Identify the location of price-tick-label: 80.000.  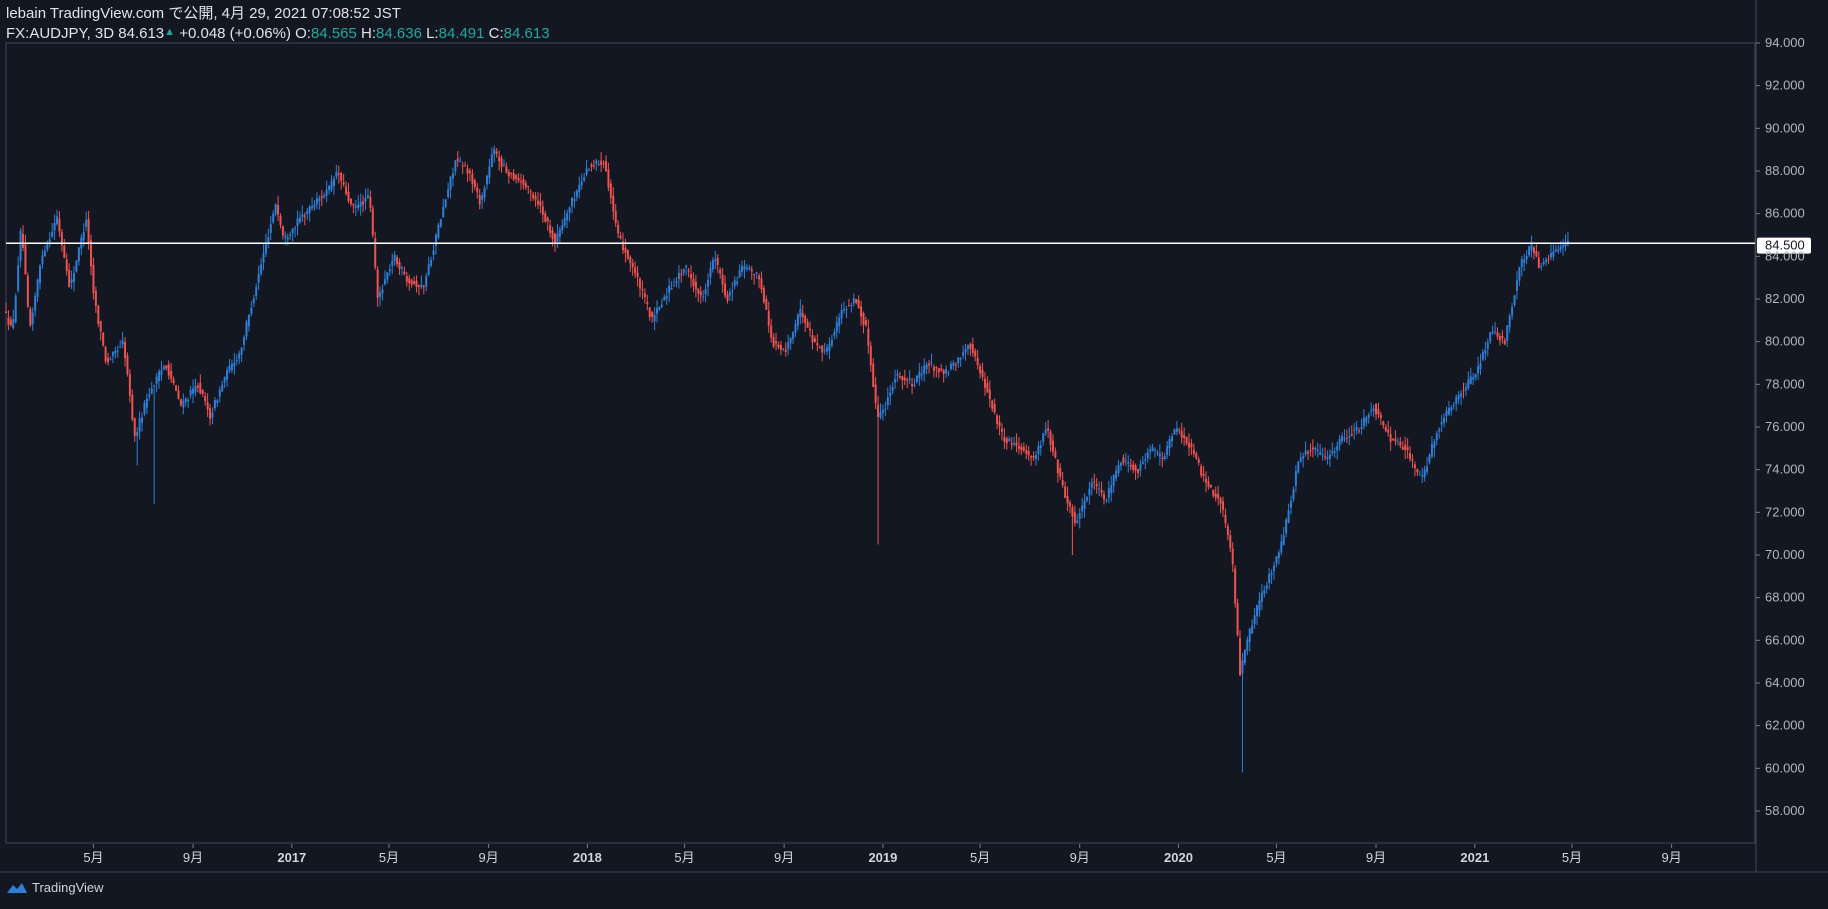
(1785, 341).